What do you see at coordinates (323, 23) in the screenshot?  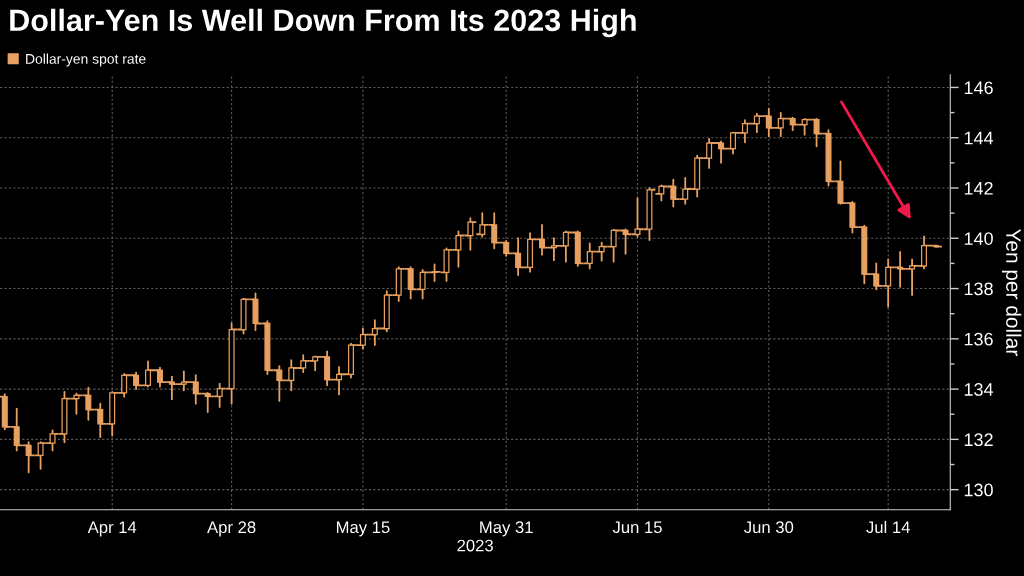 I see `chart-title: Dollar-Yen Is Well Down From Its 2023 High` at bounding box center [323, 23].